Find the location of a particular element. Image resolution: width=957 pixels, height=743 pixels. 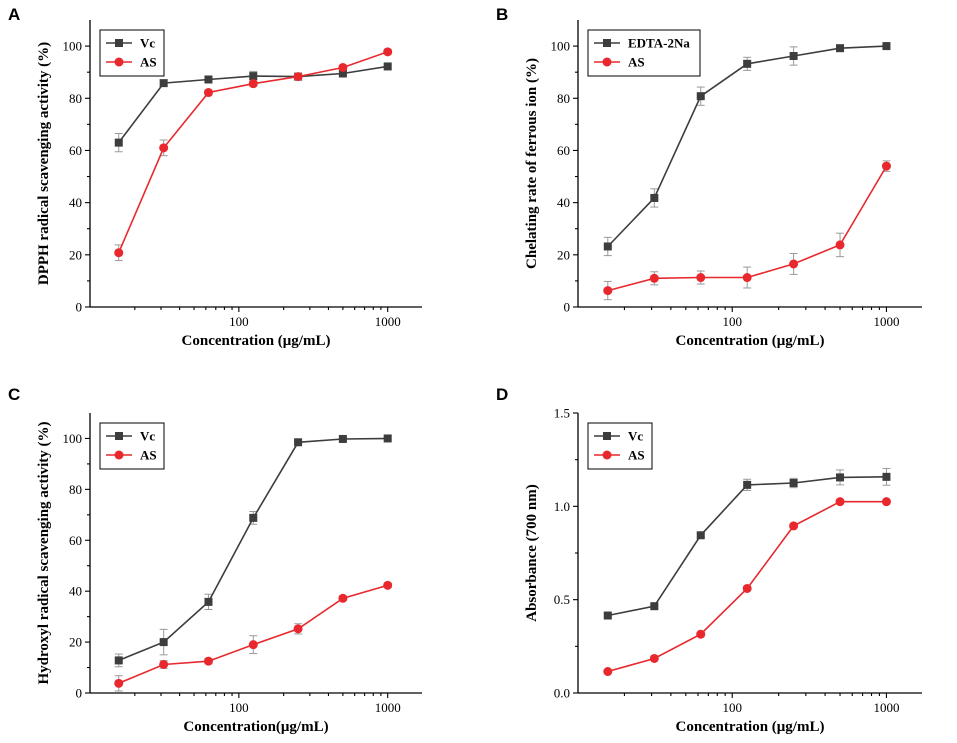

y-tick-label: 1.5 is located at coordinates (562, 413).